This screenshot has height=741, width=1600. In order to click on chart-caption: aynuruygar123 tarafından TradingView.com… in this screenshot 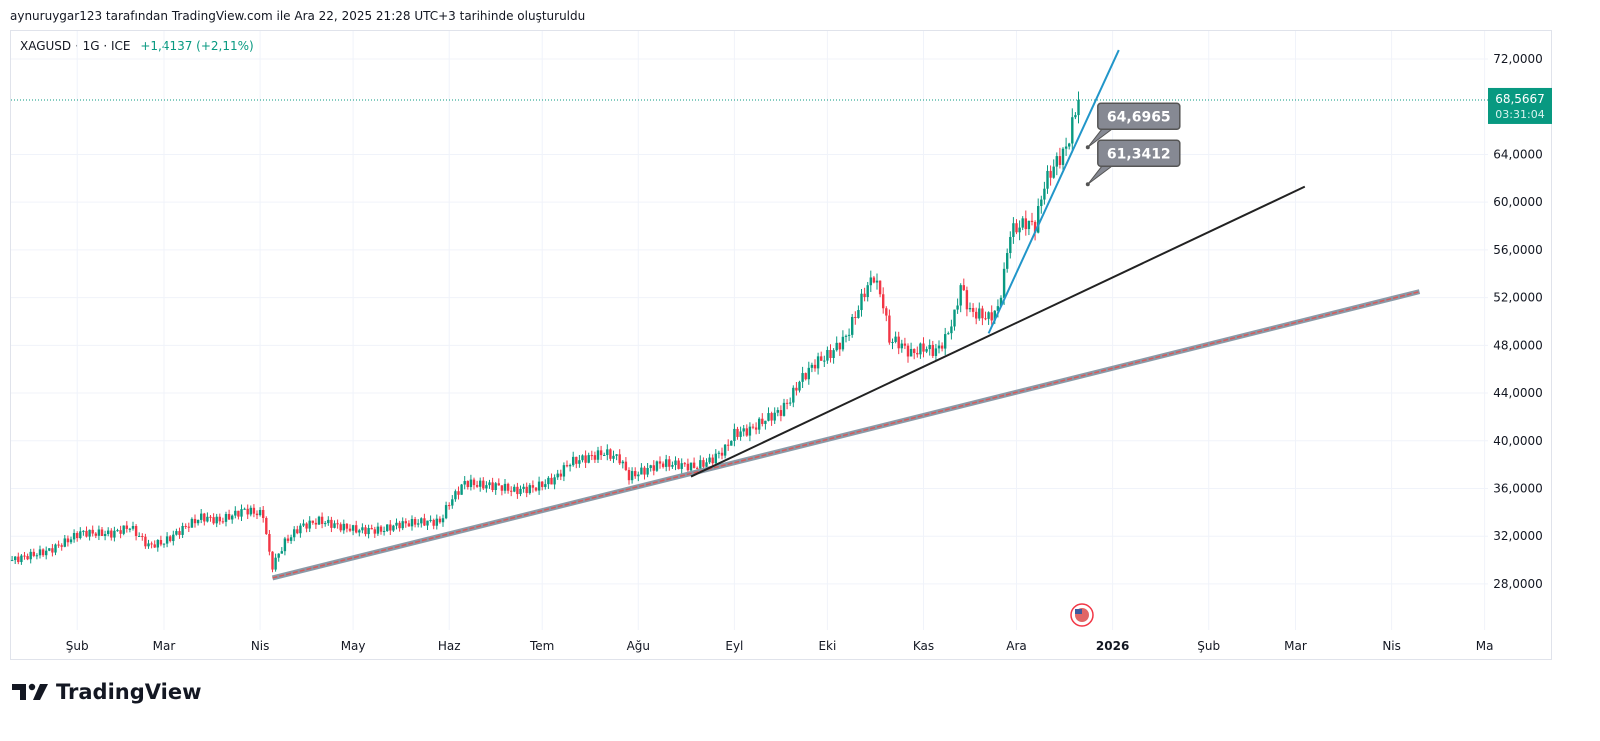, I will do `click(298, 16)`.